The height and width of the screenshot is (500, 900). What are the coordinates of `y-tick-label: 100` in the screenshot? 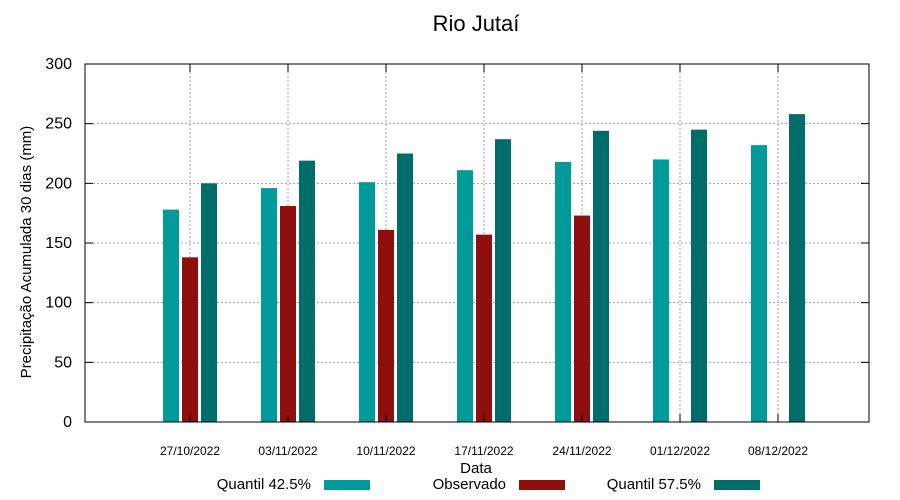 It's located at (58, 303).